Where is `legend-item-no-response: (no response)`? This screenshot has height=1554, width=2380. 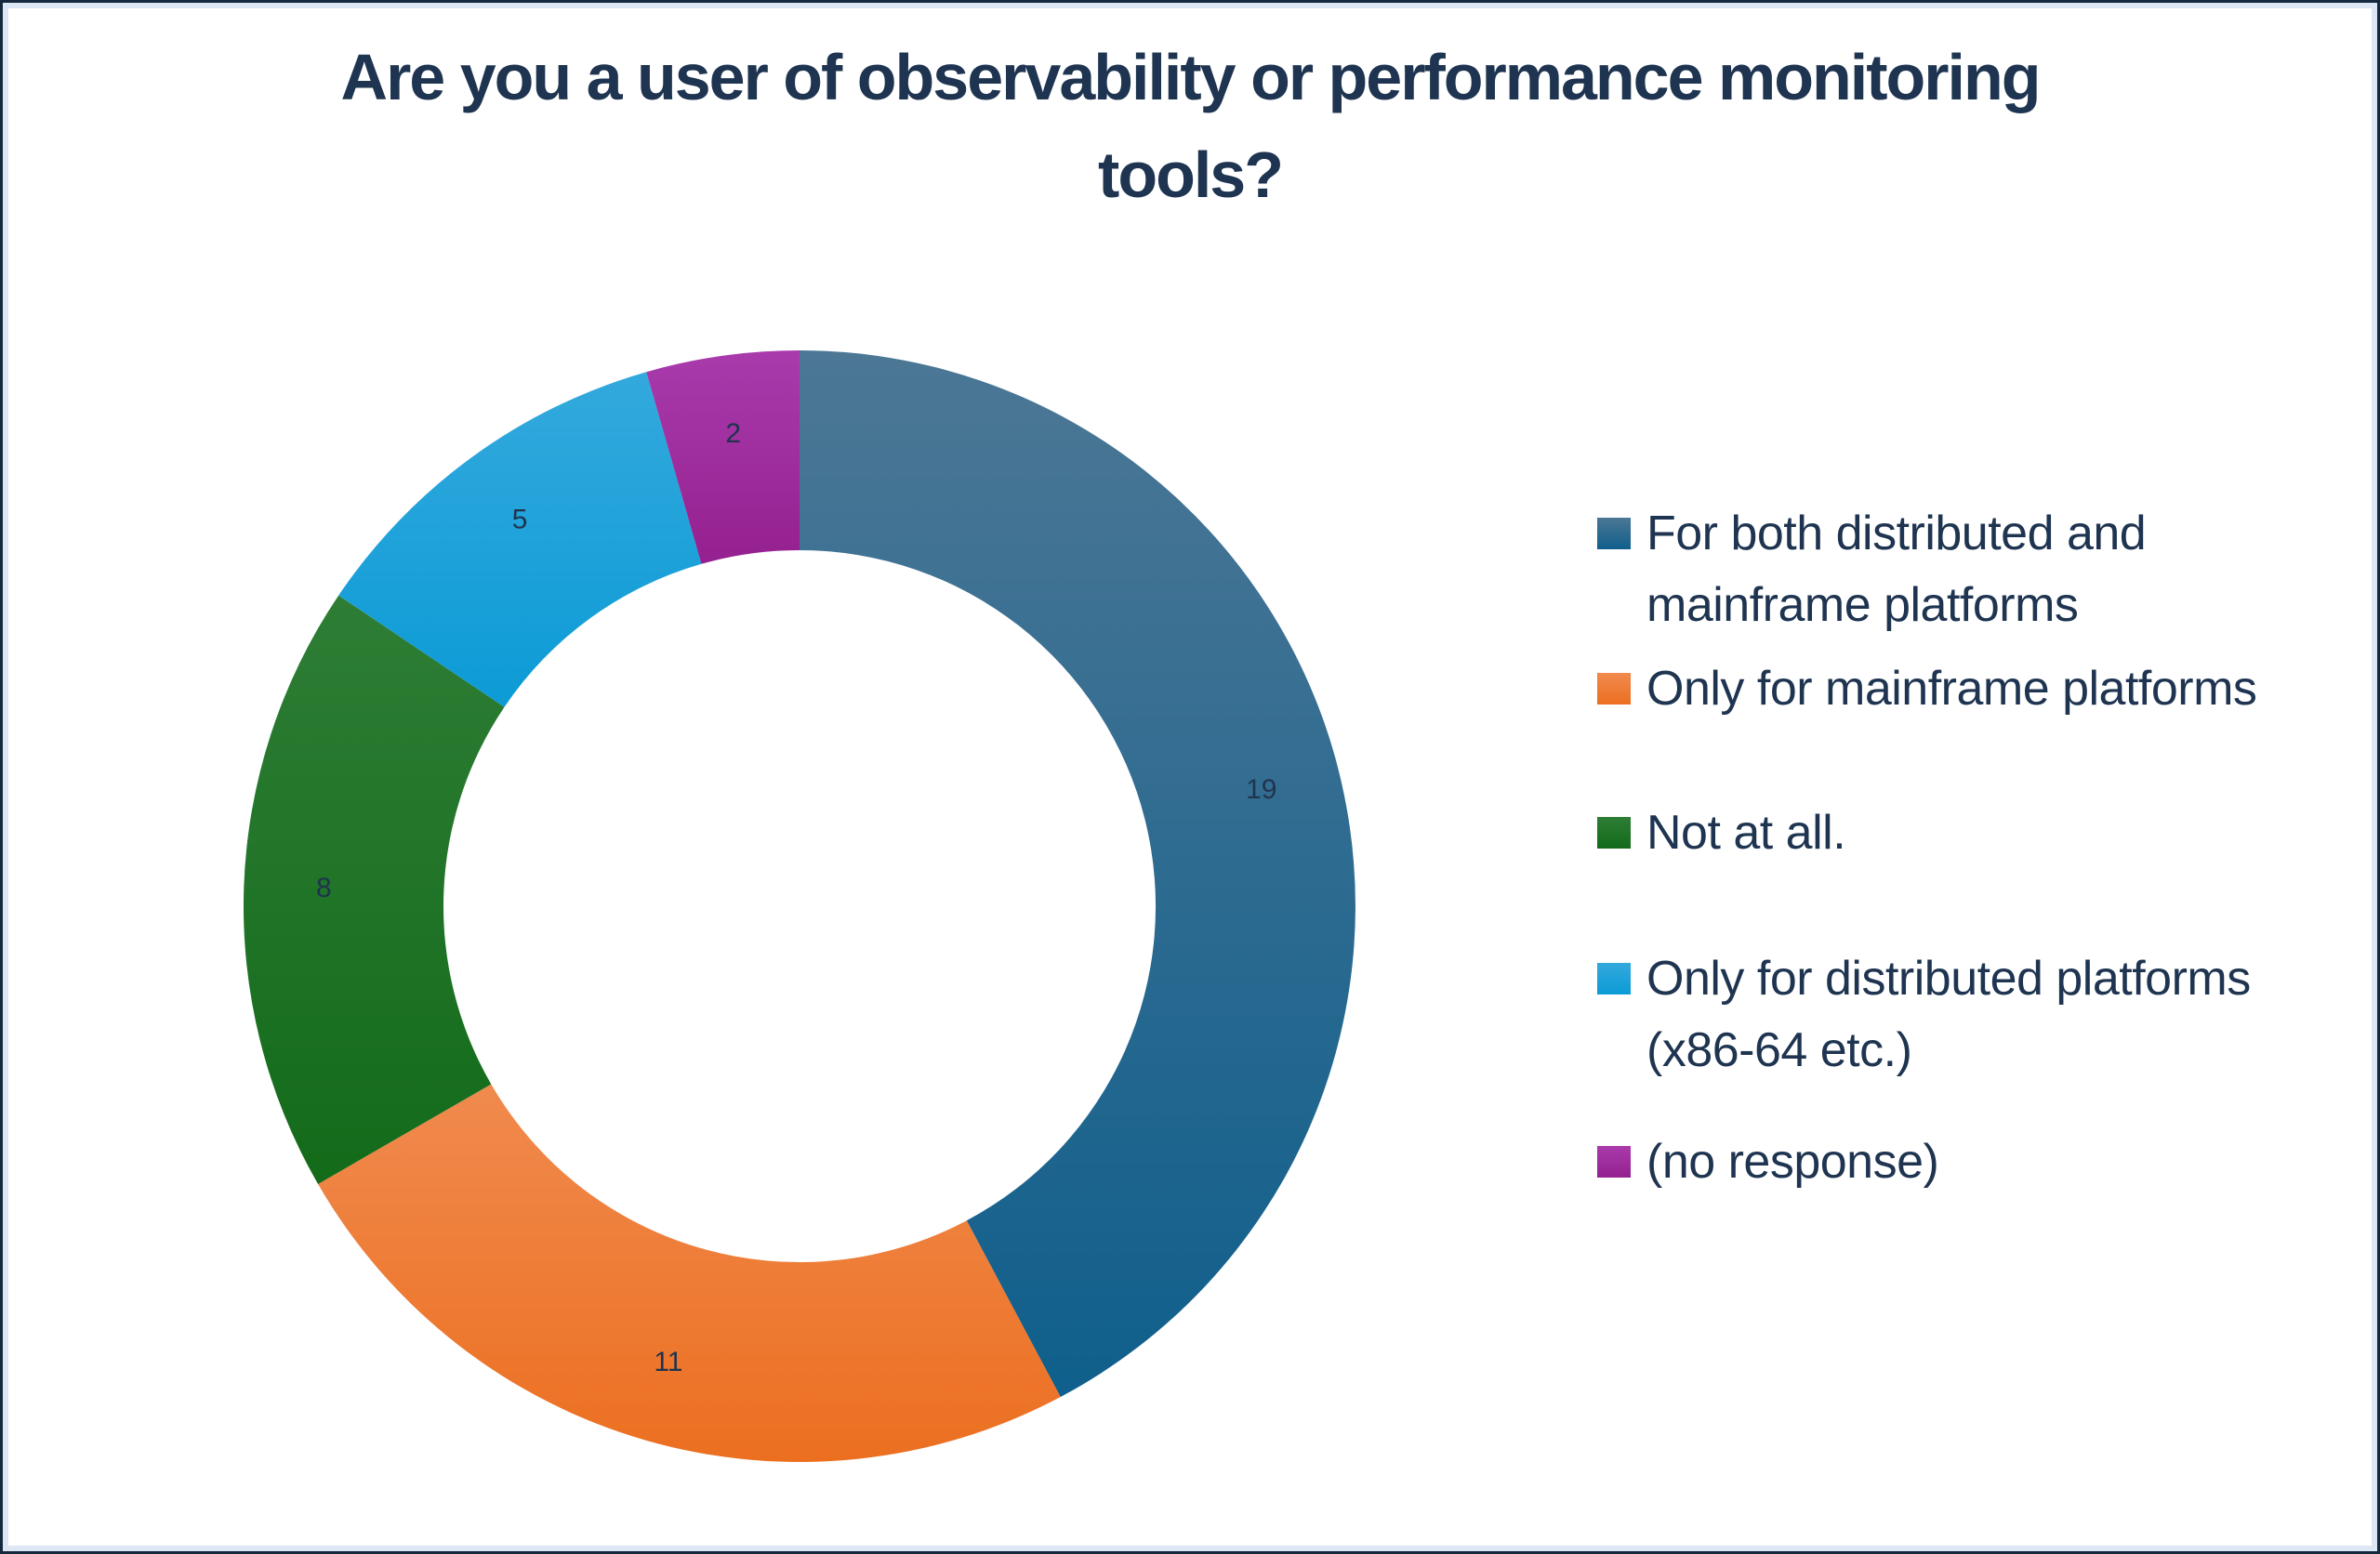
legend-item-no-response: (no response) is located at coordinates (1985, 1162).